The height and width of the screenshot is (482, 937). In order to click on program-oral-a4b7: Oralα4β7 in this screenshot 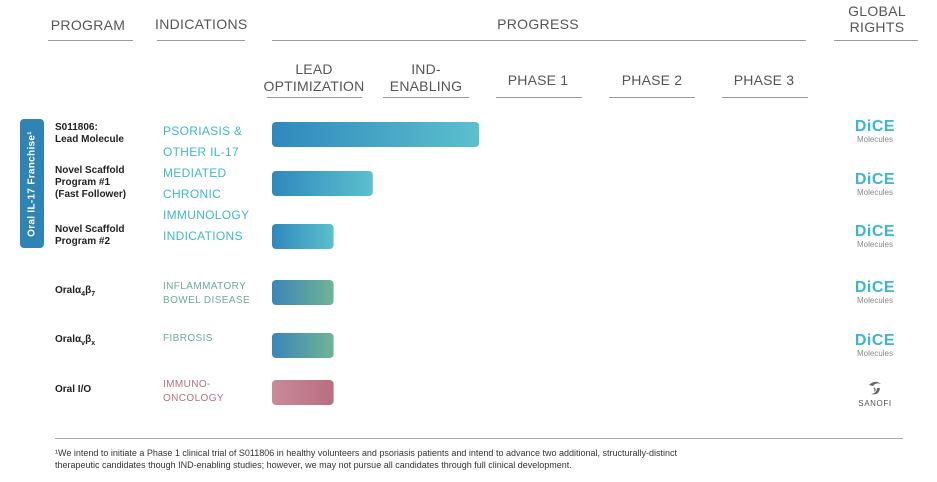, I will do `click(75, 291)`.